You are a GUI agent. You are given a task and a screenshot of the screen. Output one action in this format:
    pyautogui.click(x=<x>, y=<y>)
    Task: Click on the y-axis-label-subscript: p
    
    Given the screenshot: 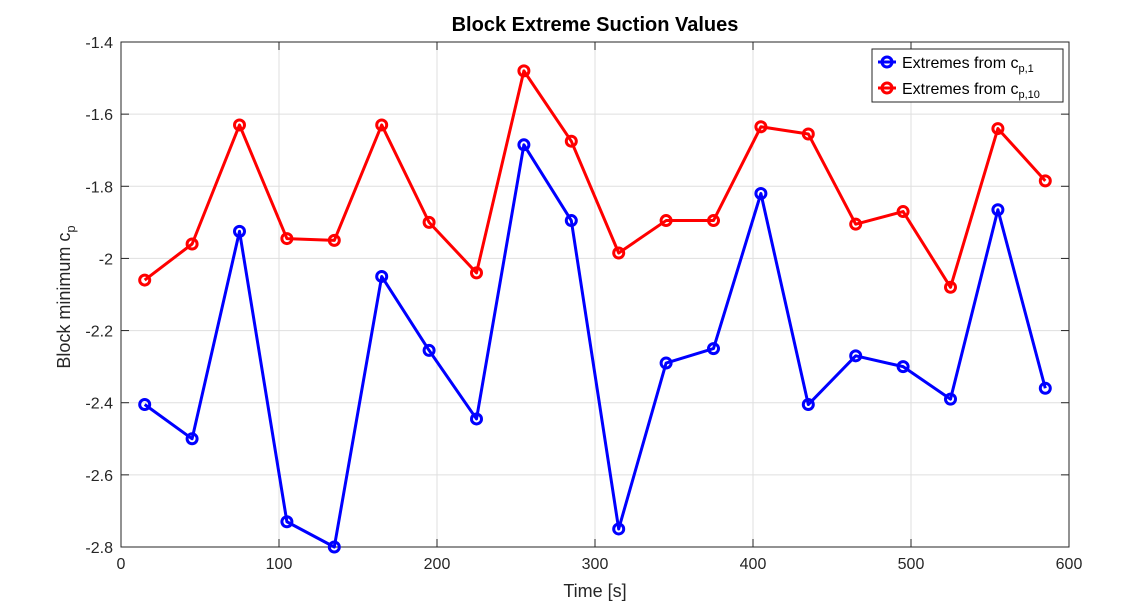 What is the action you would take?
    pyautogui.click(x=70, y=228)
    